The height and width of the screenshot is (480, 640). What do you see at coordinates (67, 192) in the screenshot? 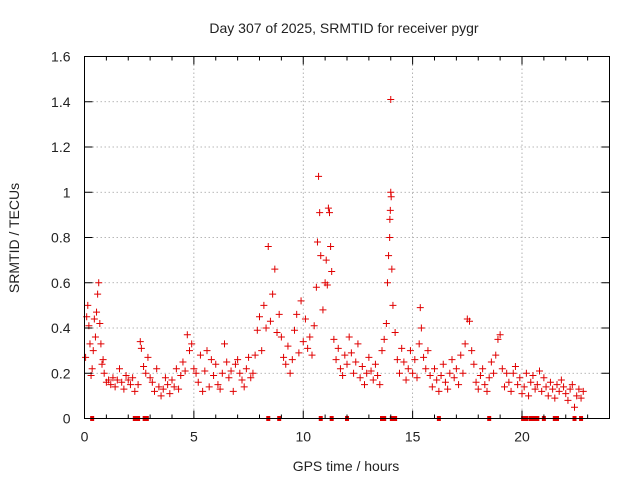
I see `y-tick-label: 1` at bounding box center [67, 192].